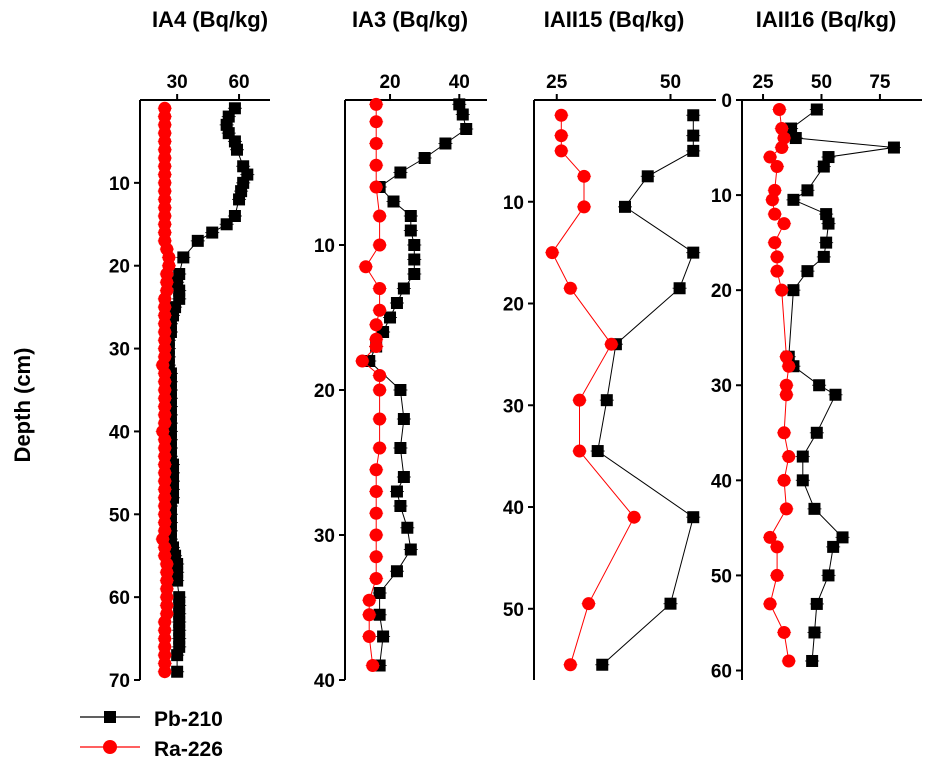 Image resolution: width=946 pixels, height=769 pixels. Describe the element at coordinates (151, 734) in the screenshot. I see `legend: Pb-210 Ra-226` at that location.